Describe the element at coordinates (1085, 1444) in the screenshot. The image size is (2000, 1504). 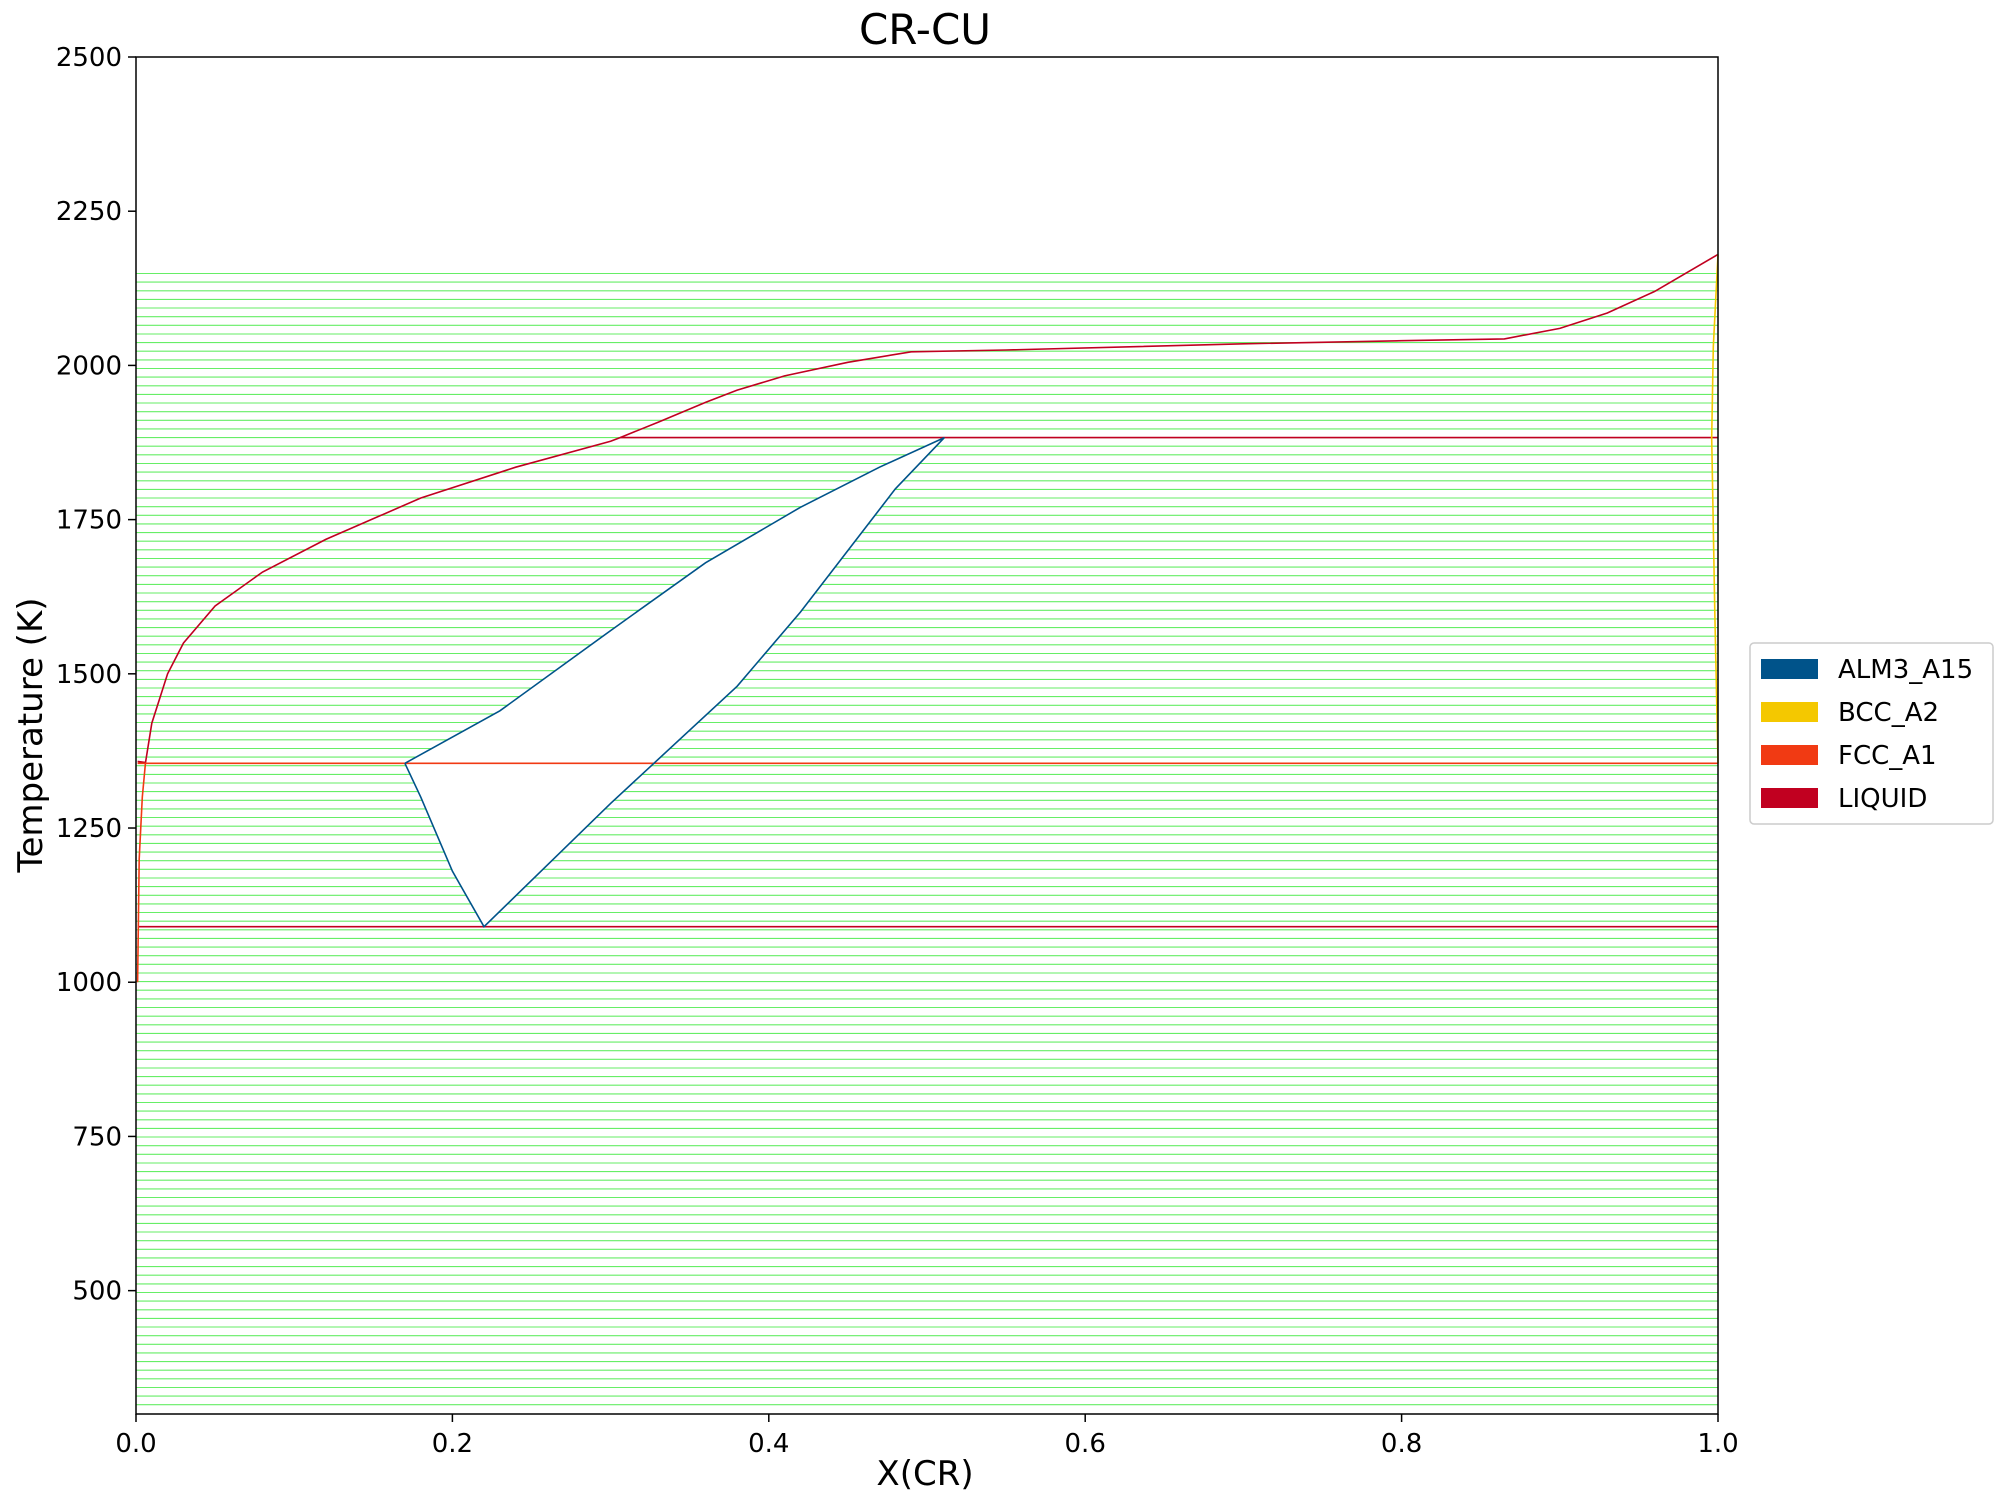
I see `x-tick-label: 0.6` at that location.